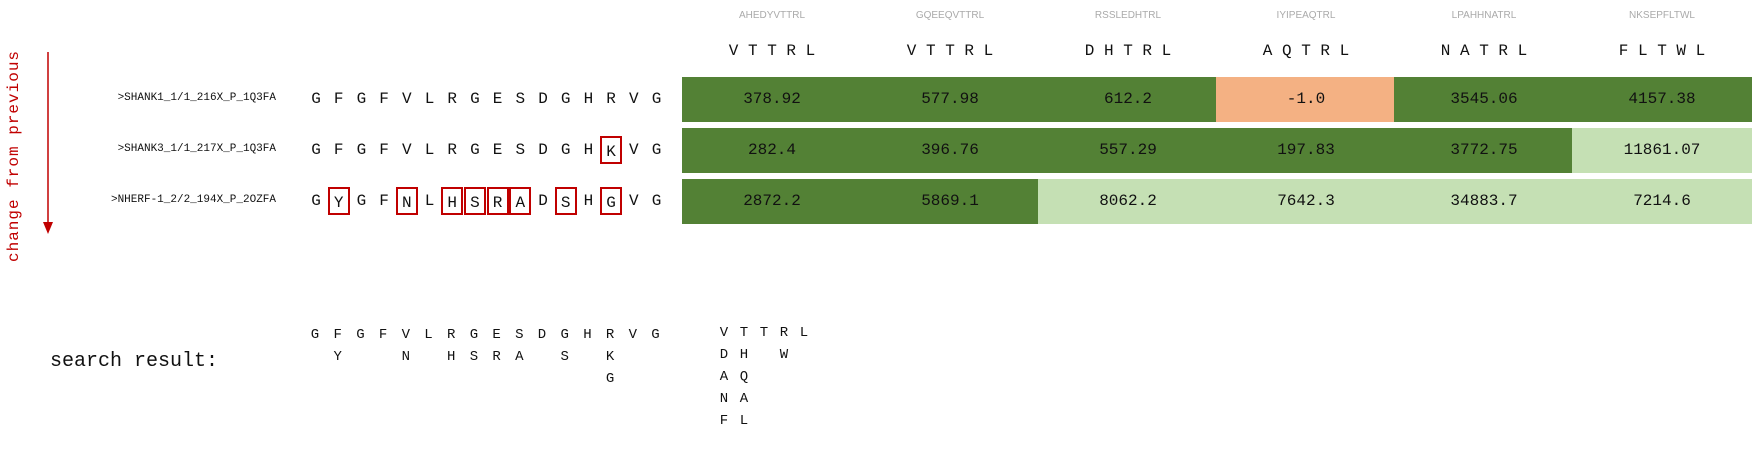  Describe the element at coordinates (496, 335) in the screenshot. I see `search-residue: E` at that location.